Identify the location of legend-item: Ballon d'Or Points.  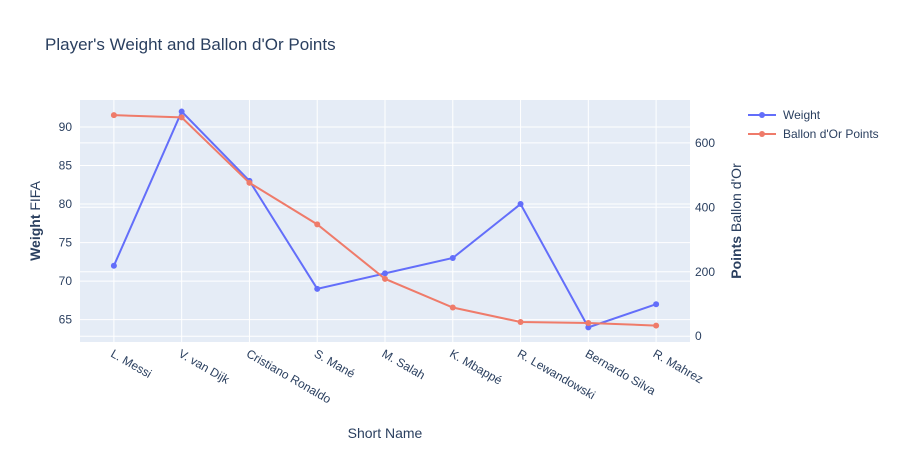
(813, 134).